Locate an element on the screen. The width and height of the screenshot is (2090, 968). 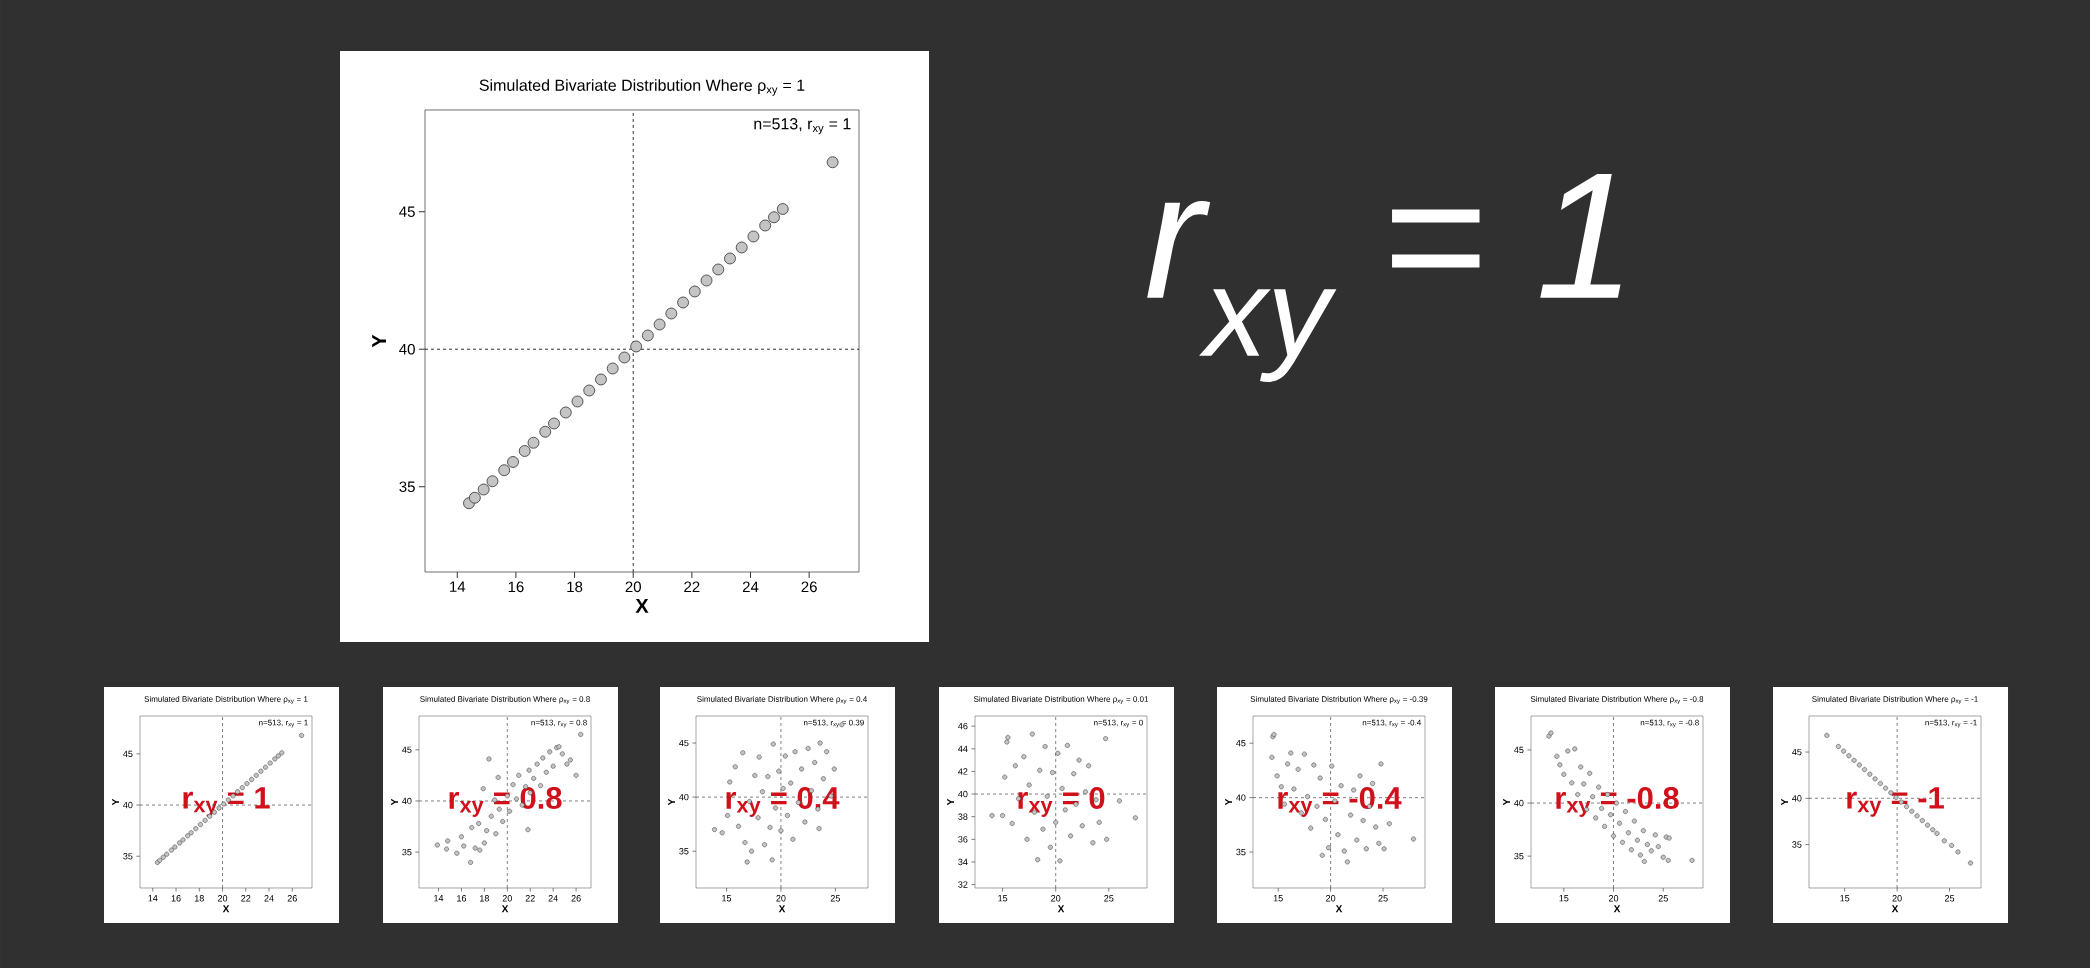
chart-title: Simulated Bivariate Distribution Where ρ$_{xy}$ = -0.39 is located at coordinates (1339, 700).